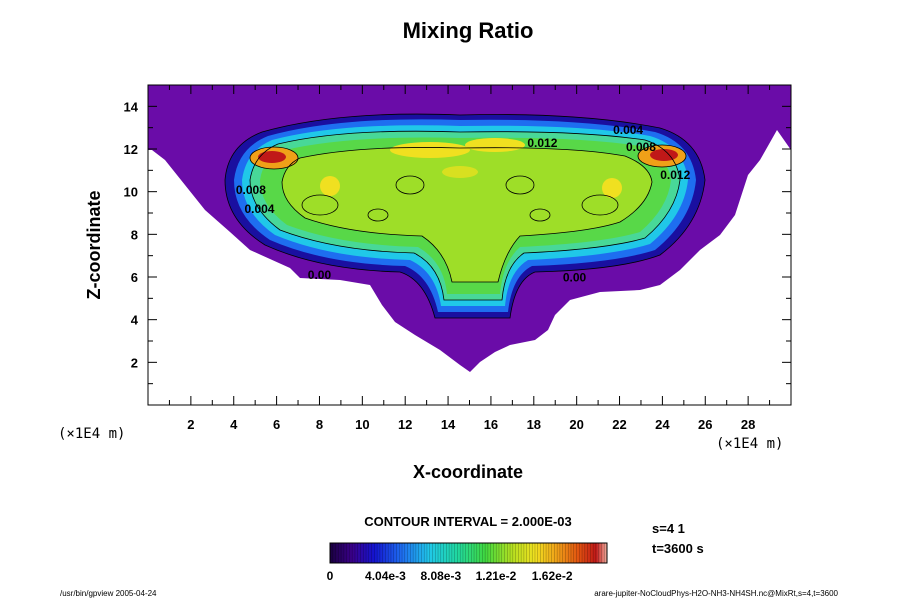  Describe the element at coordinates (448, 424) in the screenshot. I see `x-tick-label: 14` at that location.